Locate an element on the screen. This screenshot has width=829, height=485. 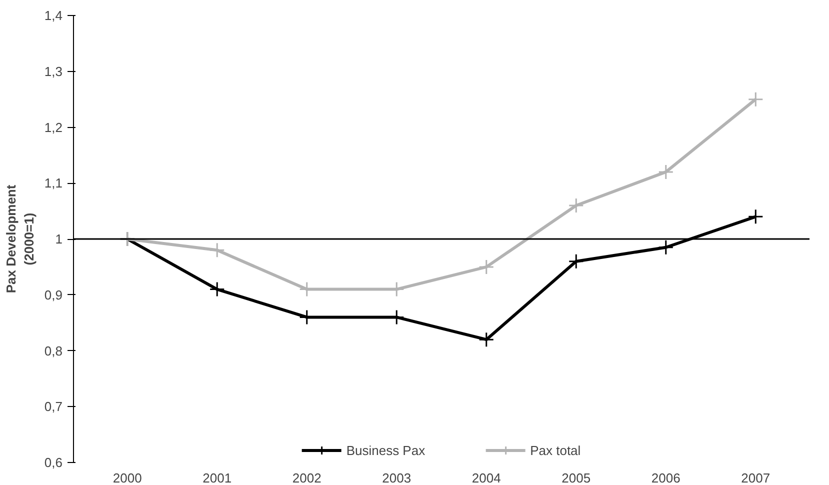
y-tick-label: 1,1 is located at coordinates (53, 183).